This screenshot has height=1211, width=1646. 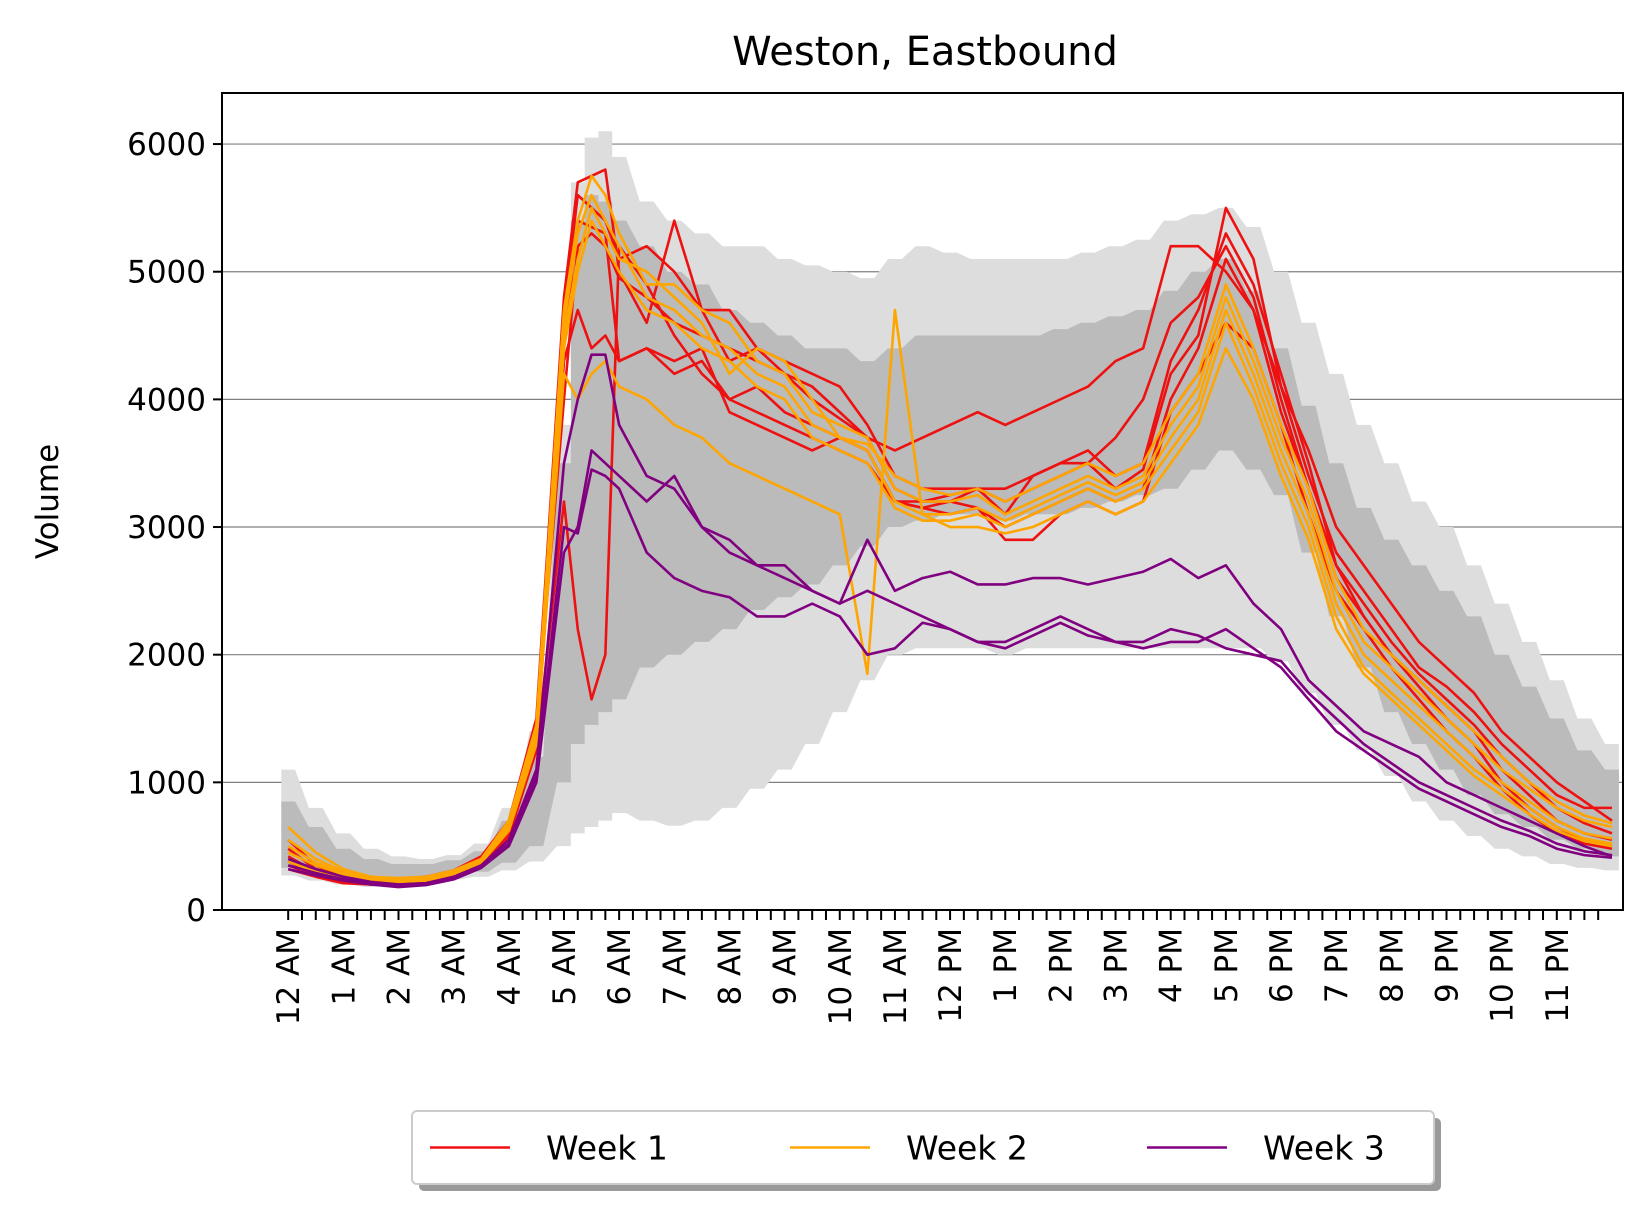 I want to click on x-tick-label: 9 AM, so click(x=786, y=967).